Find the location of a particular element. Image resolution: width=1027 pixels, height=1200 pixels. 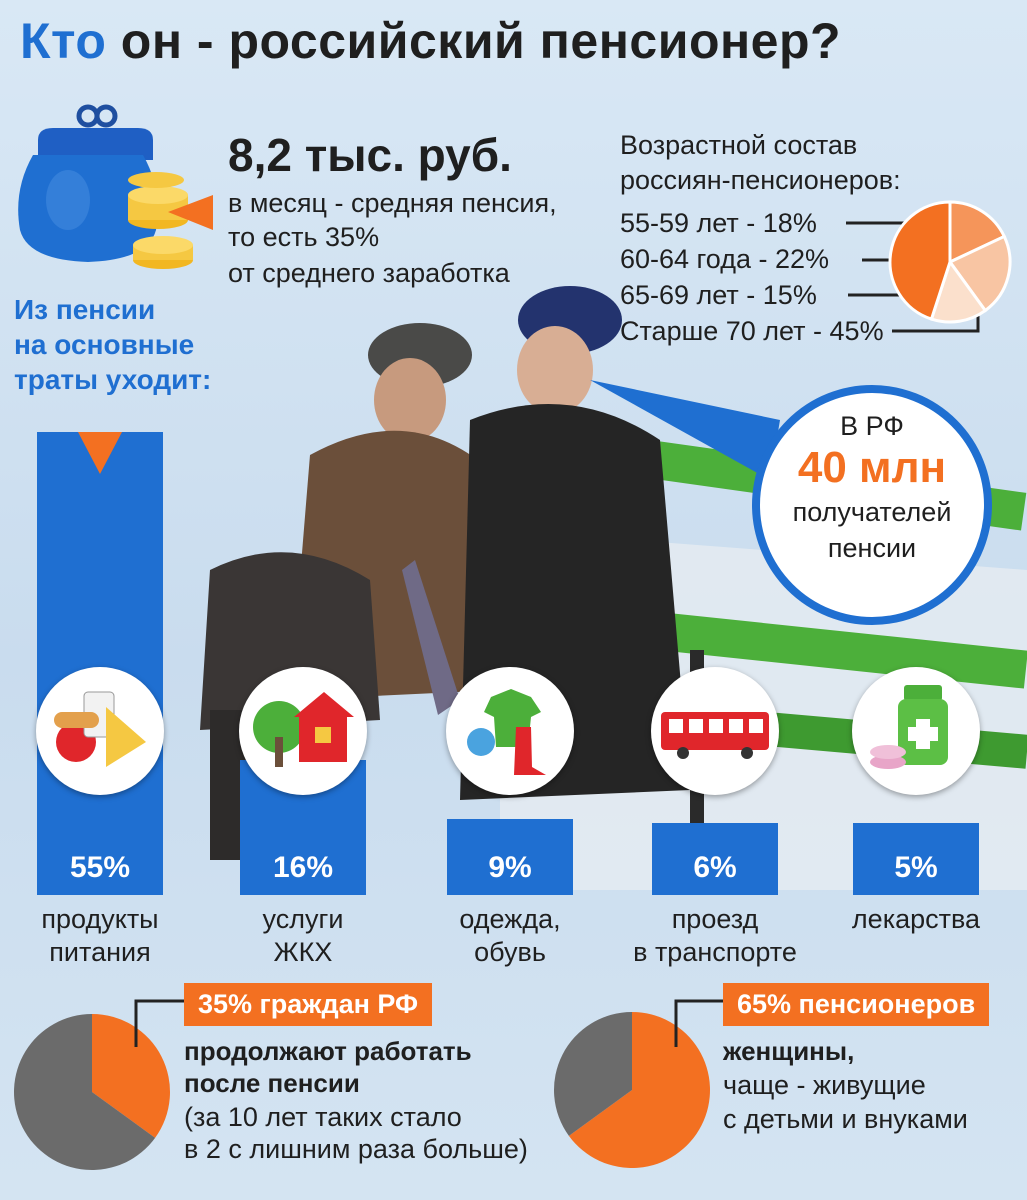

food-icon-drawing is located at coordinates (100, 729).